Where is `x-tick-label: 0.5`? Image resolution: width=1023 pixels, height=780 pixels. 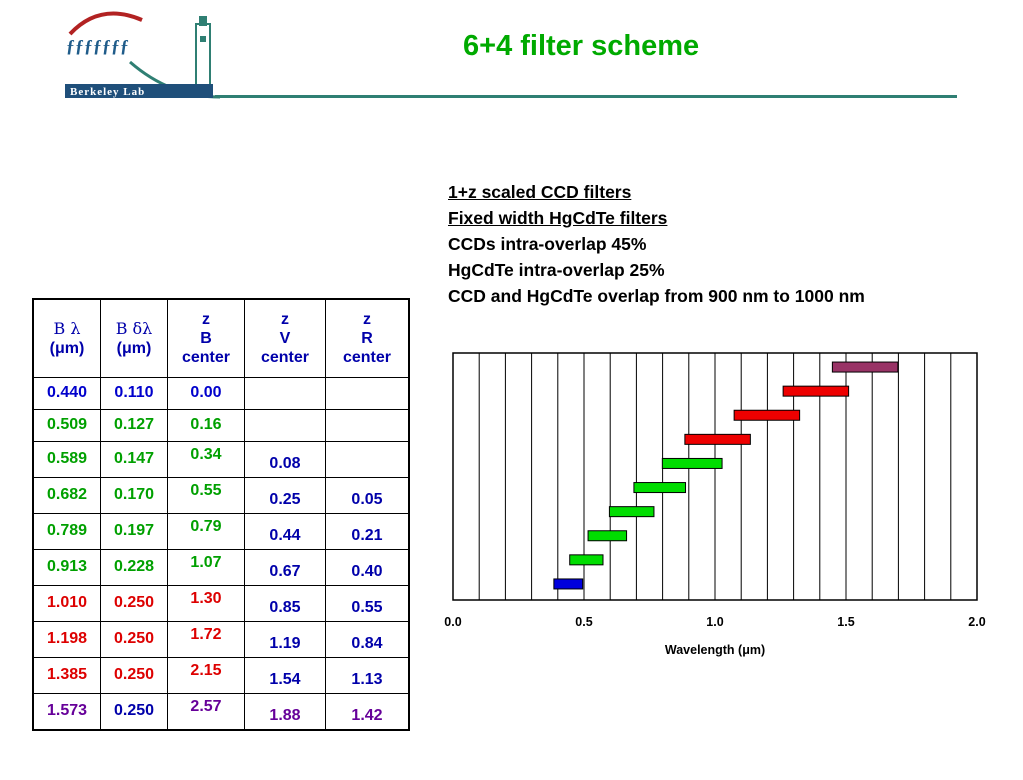 x-tick-label: 0.5 is located at coordinates (583, 622).